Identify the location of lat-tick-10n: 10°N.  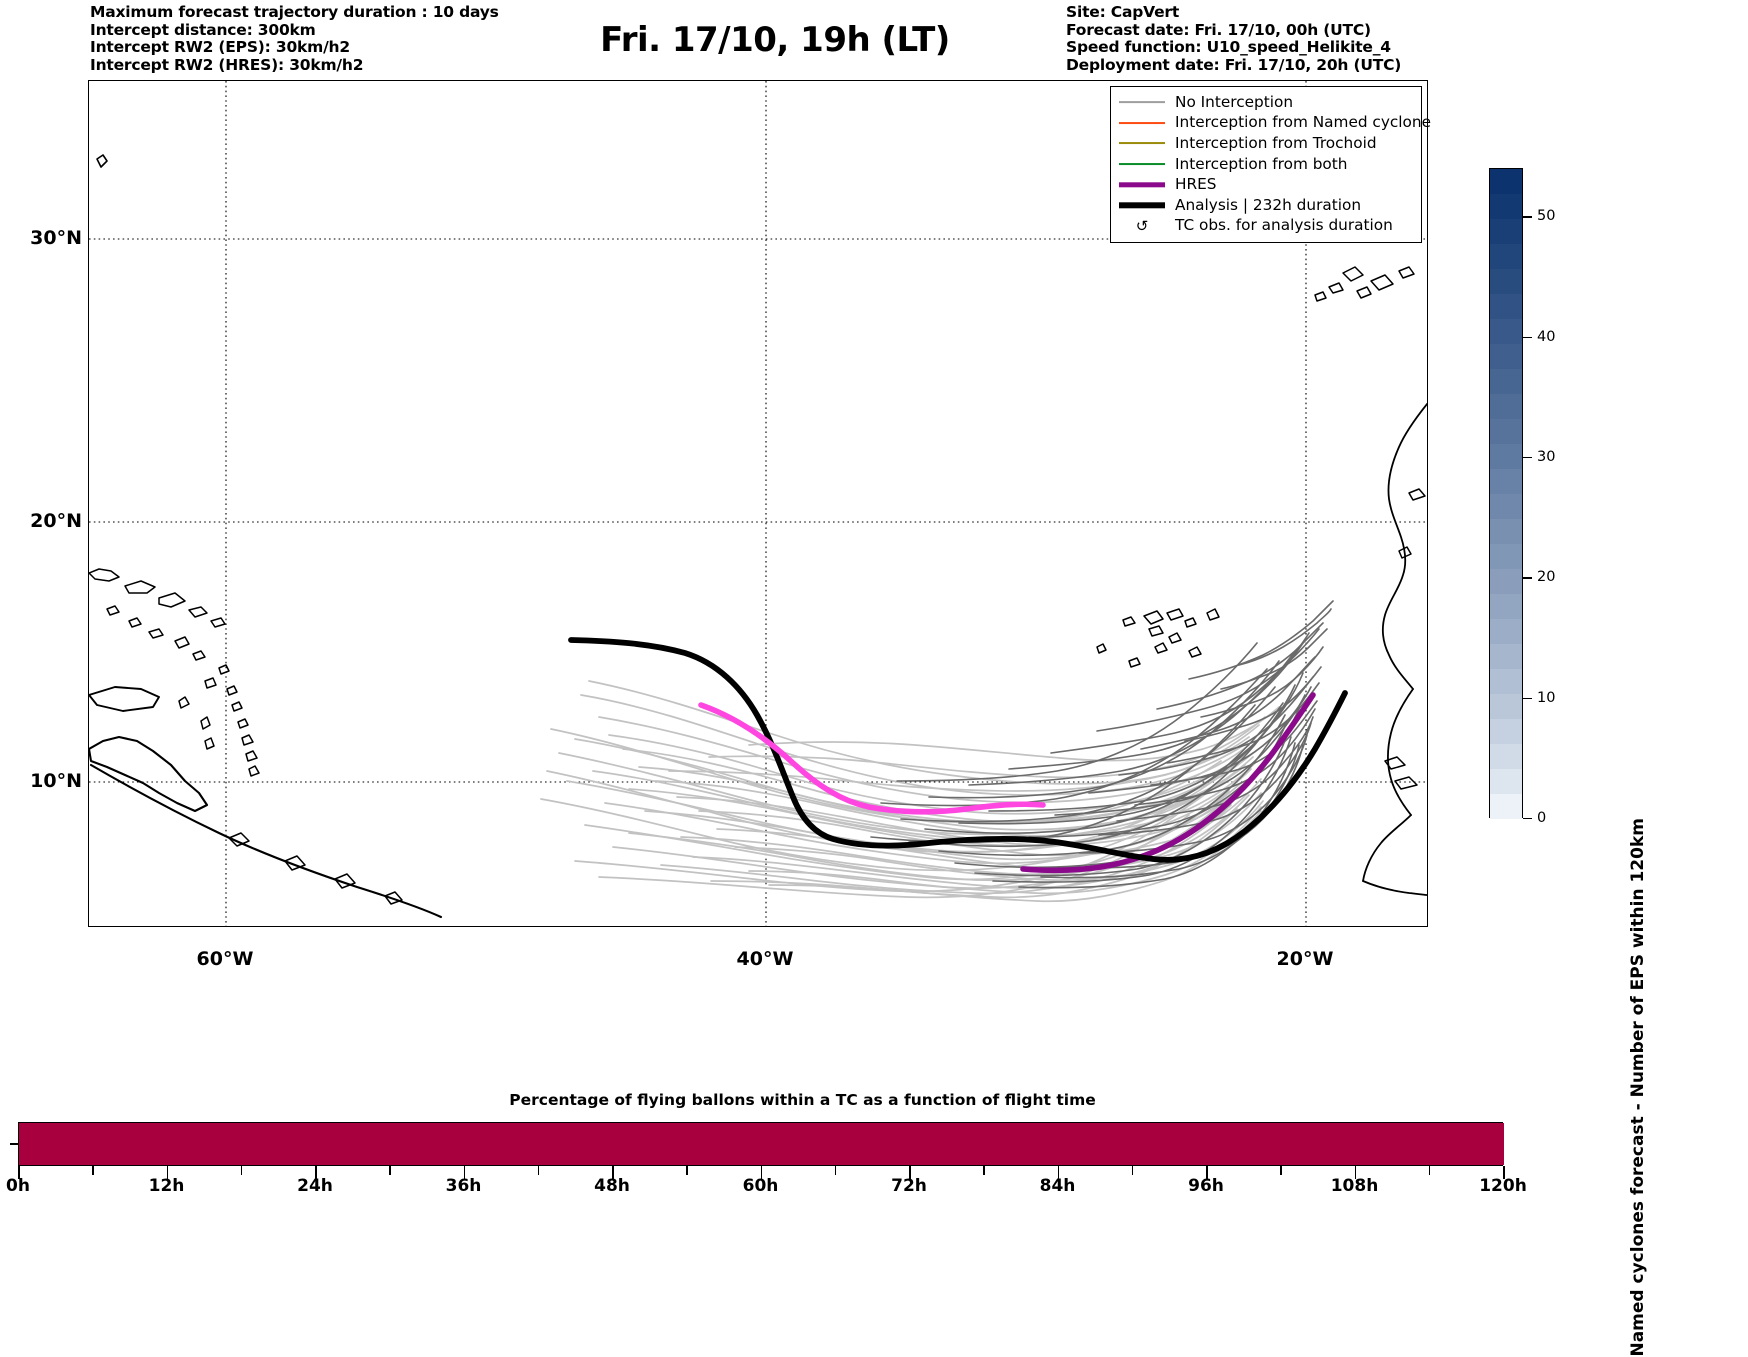
(56, 781).